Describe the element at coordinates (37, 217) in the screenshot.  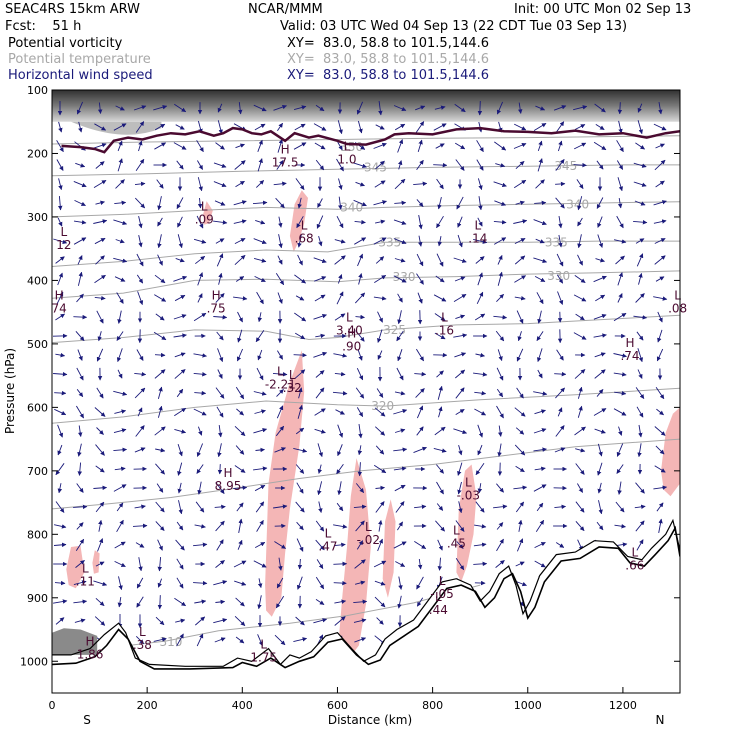
I see `y-tick-label: 300` at that location.